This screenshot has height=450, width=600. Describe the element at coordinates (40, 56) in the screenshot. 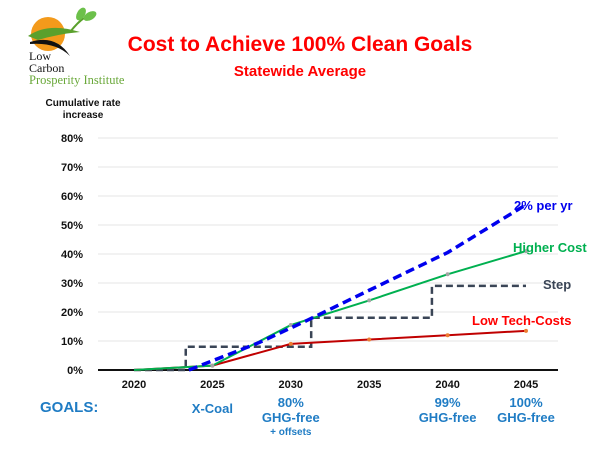

I see `logo-text-line1: Low` at that location.